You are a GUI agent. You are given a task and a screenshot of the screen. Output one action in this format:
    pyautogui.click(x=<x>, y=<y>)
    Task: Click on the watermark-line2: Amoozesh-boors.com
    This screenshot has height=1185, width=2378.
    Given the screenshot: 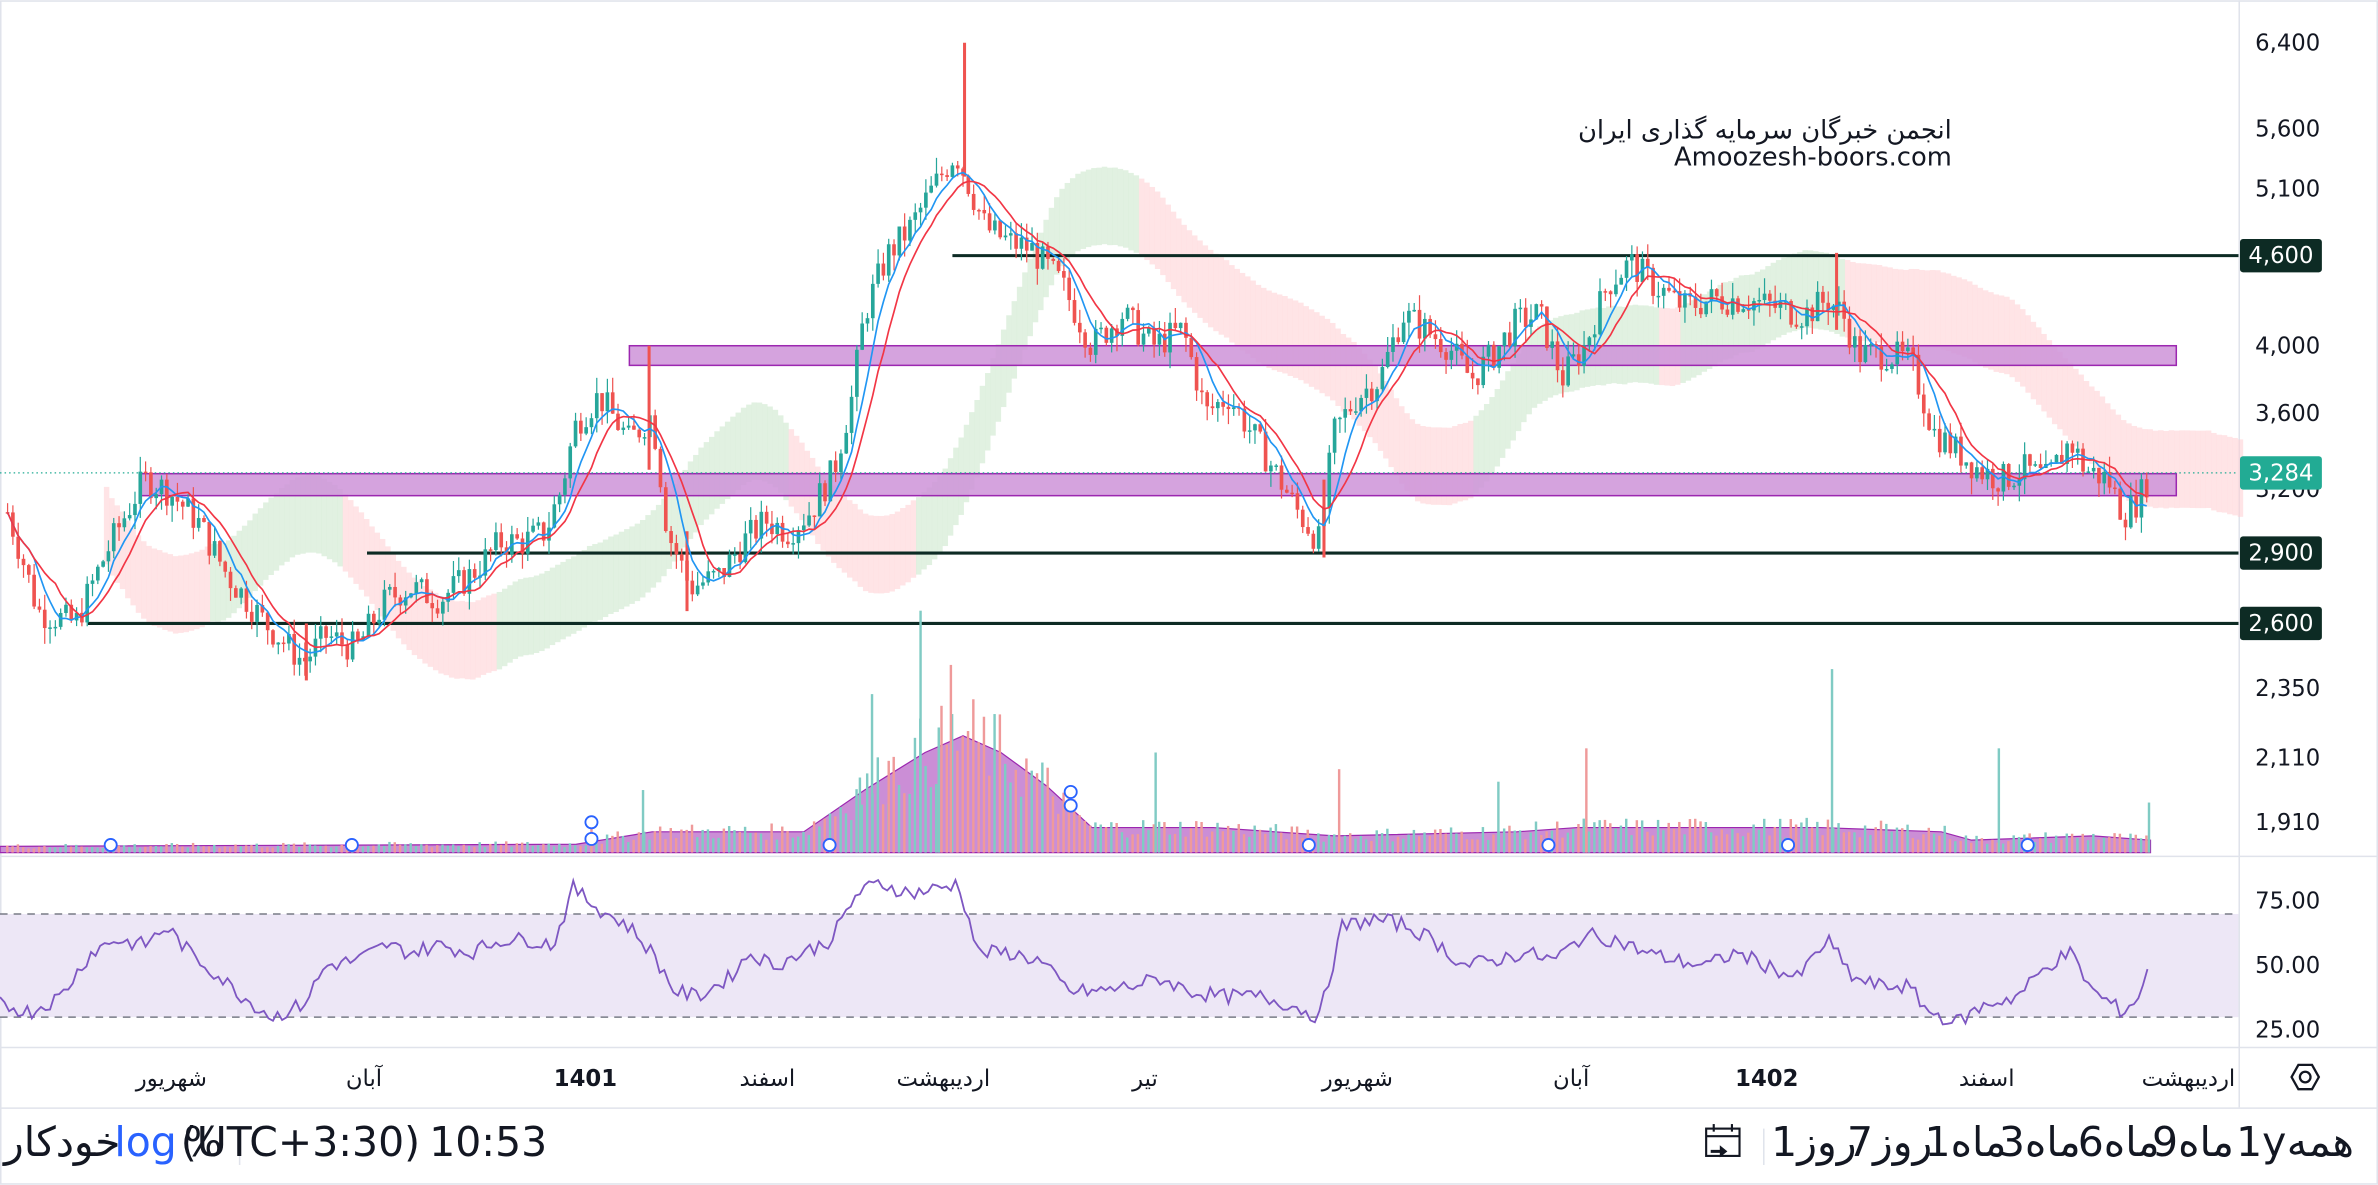 What is the action you would take?
    pyautogui.click(x=1813, y=158)
    